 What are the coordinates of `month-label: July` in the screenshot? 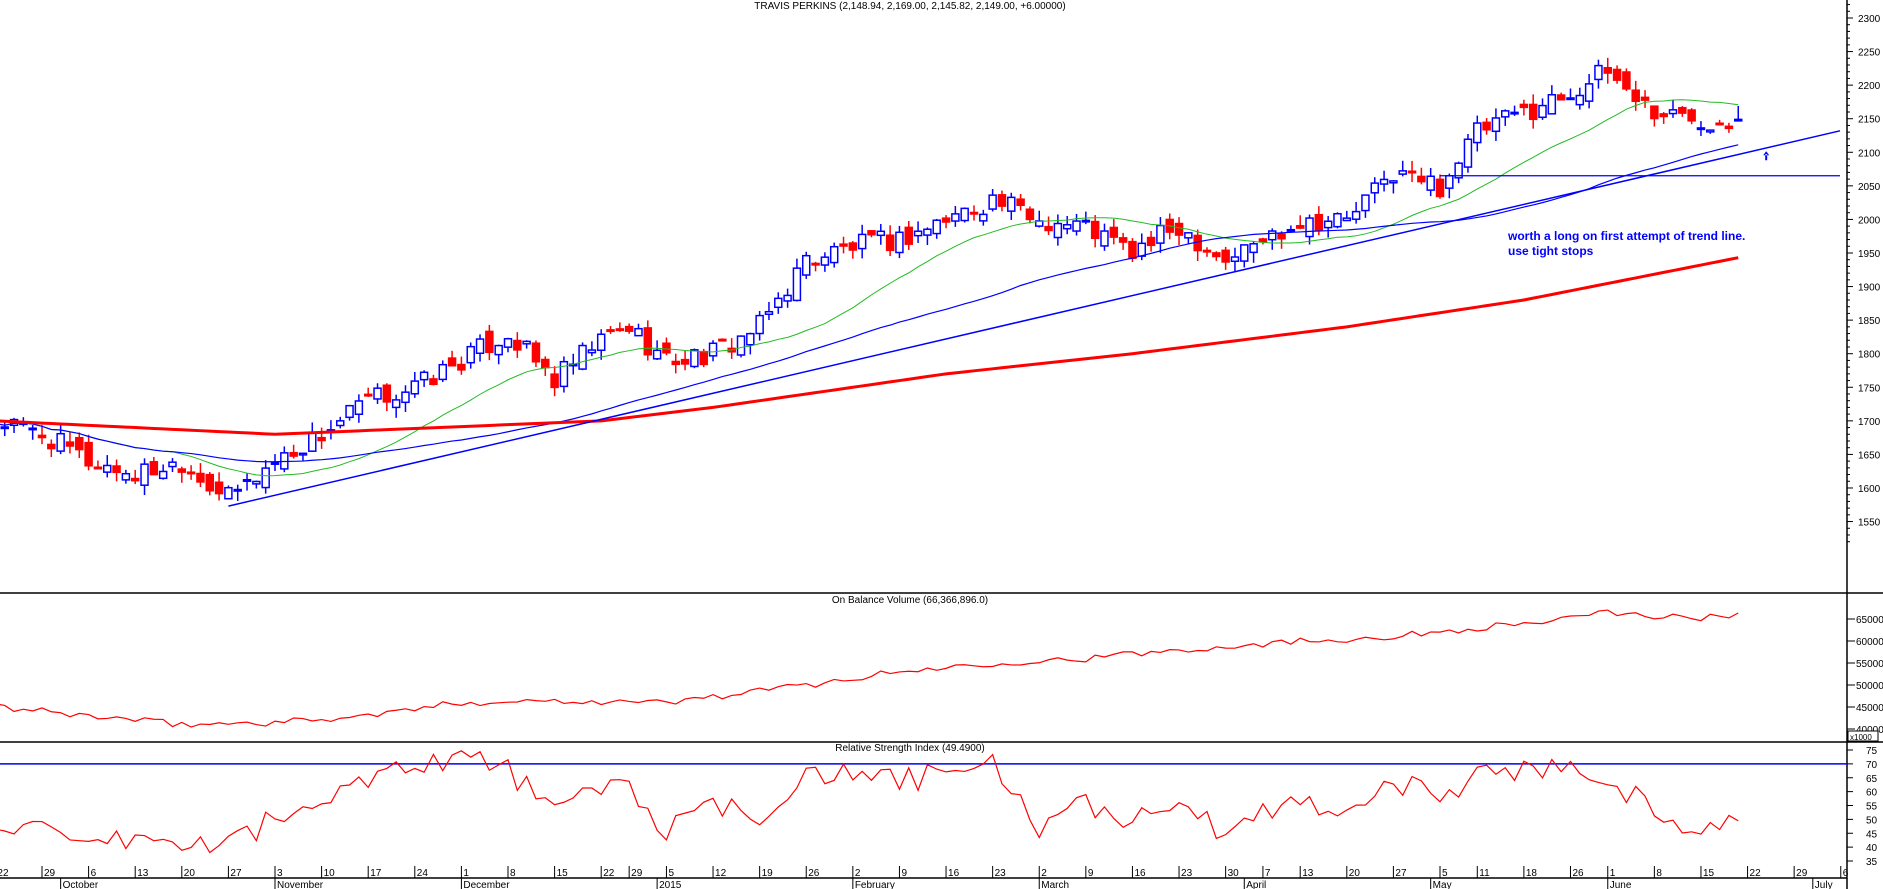 It's located at (1824, 884).